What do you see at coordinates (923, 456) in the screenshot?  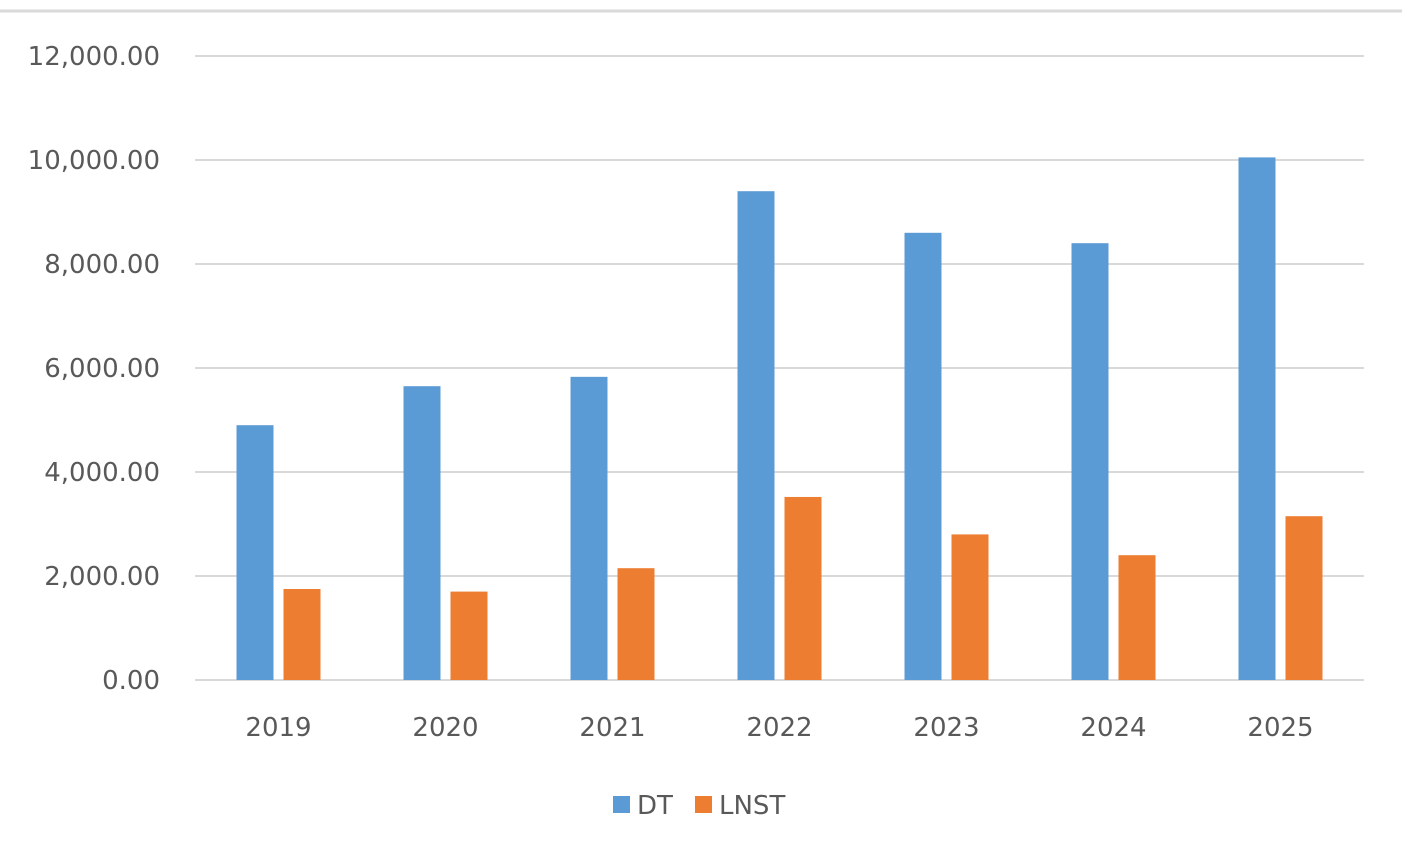 I see `bar-dt-2023` at bounding box center [923, 456].